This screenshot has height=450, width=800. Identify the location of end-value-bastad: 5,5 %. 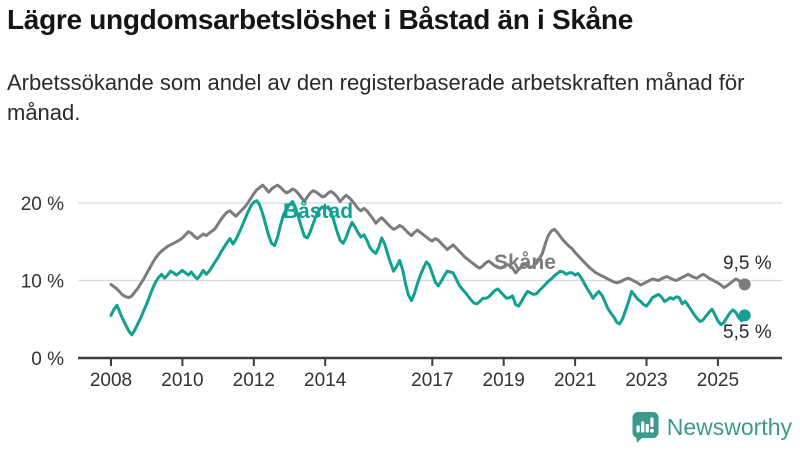
(747, 332).